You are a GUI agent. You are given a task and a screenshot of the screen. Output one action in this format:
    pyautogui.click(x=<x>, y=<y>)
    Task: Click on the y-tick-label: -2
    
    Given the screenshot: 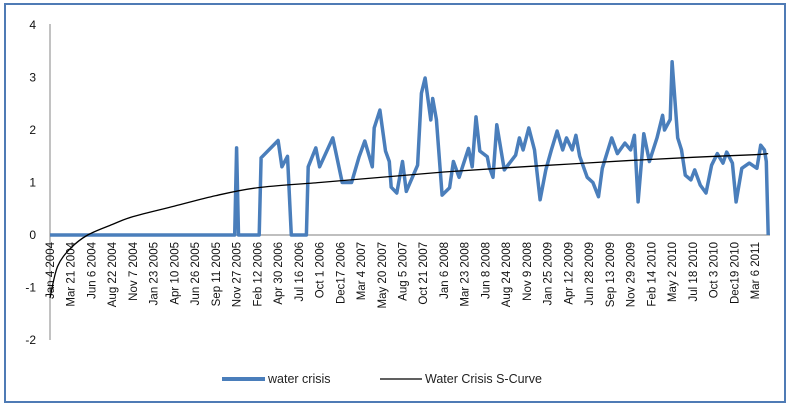 What is the action you would take?
    pyautogui.click(x=30, y=340)
    